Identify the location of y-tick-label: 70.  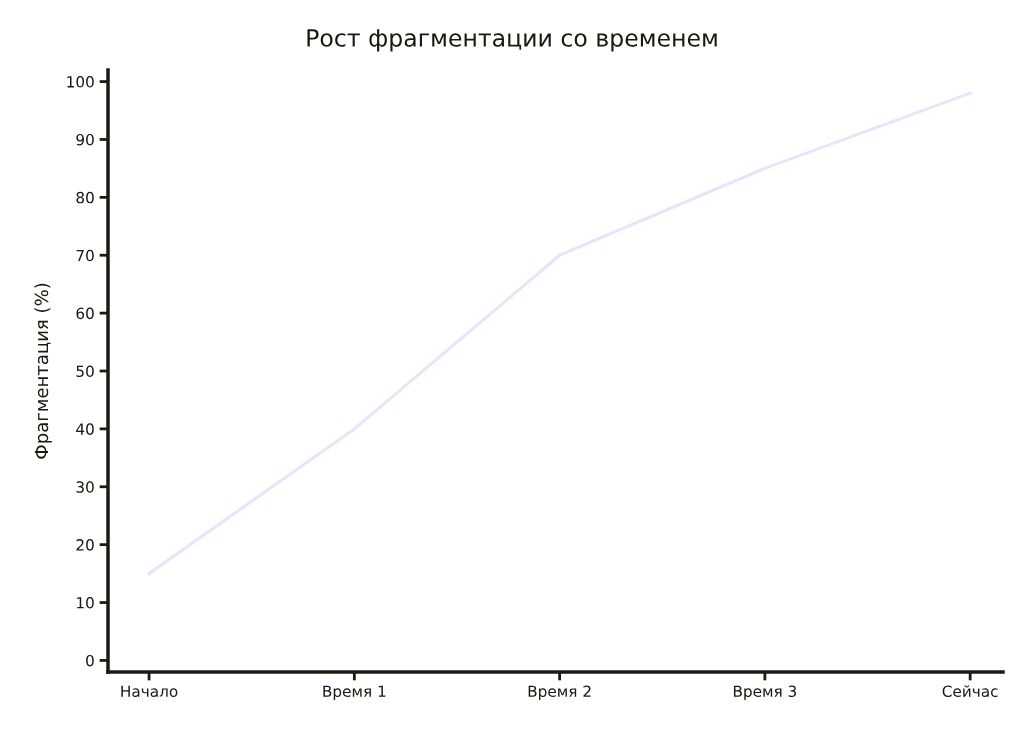
(85, 255).